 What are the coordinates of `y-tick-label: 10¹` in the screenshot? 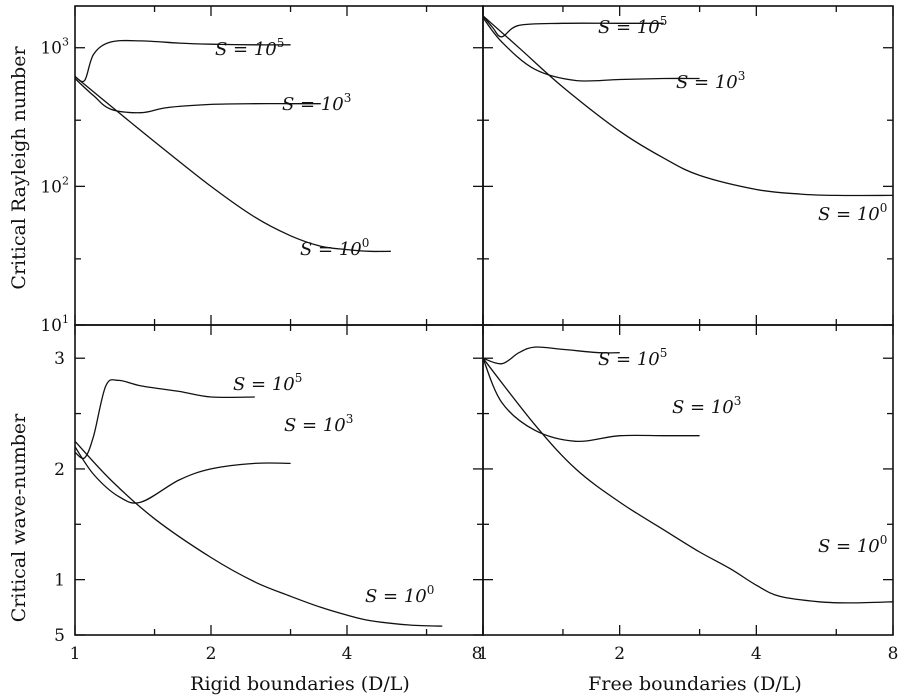 It's located at (54, 324).